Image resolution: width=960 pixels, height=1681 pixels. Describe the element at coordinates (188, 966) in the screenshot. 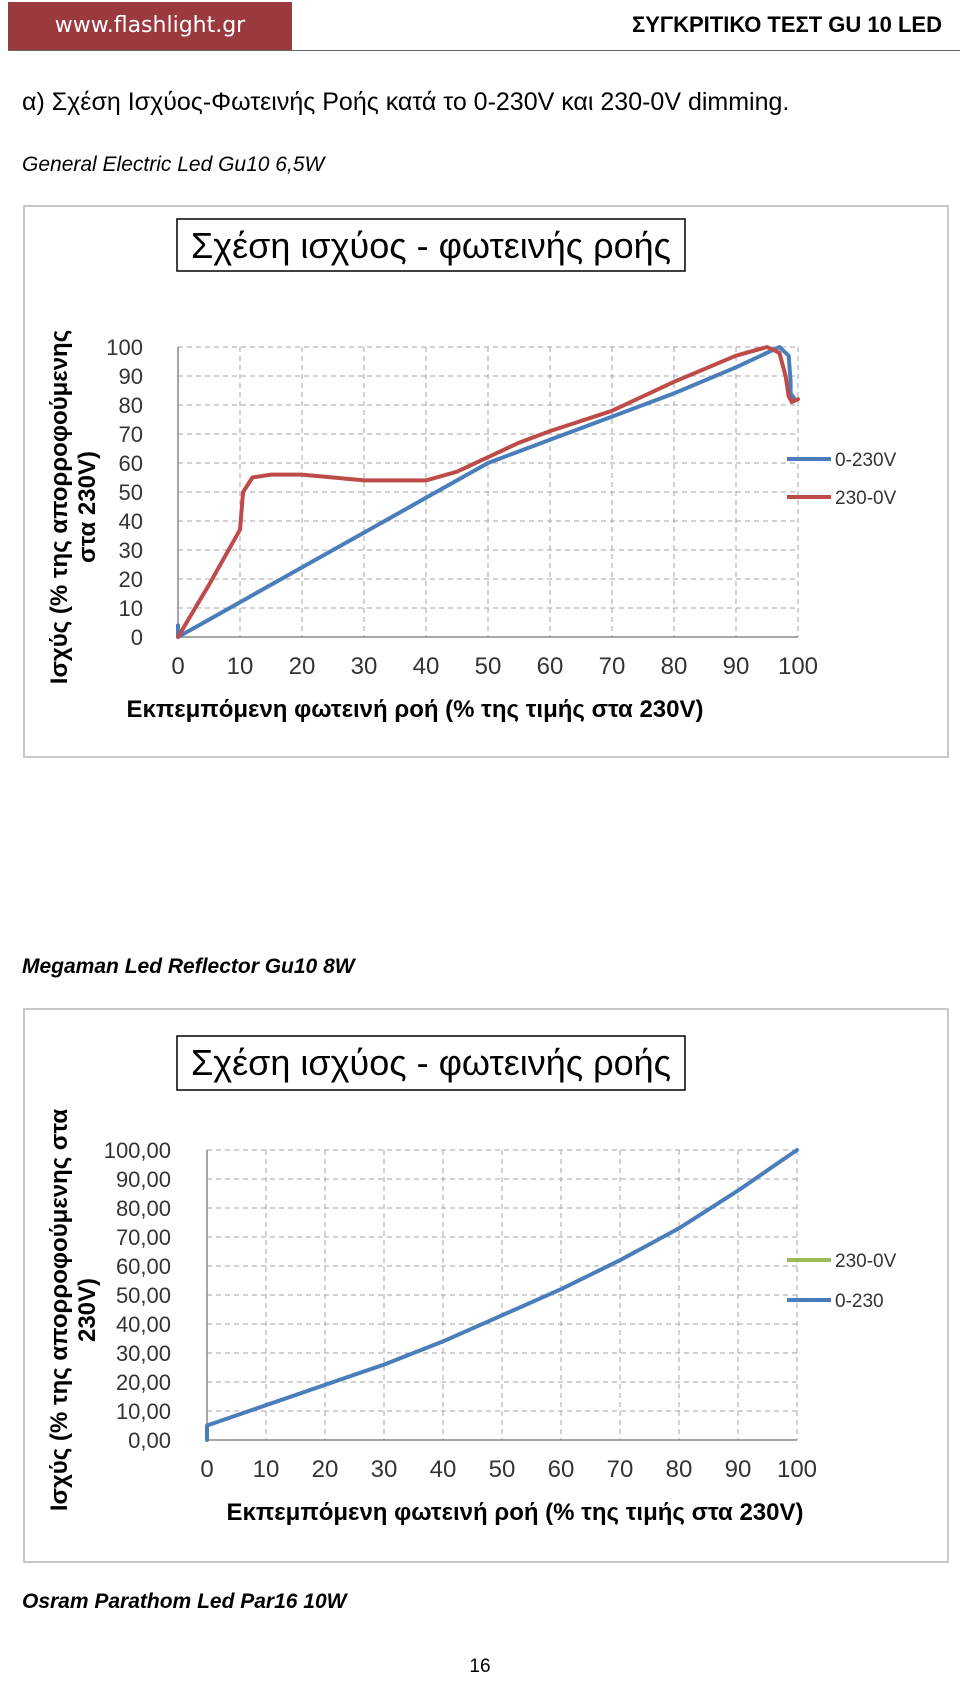

I see `product-label-megaman: Megaman Led Reflector Gu10 8W` at that location.